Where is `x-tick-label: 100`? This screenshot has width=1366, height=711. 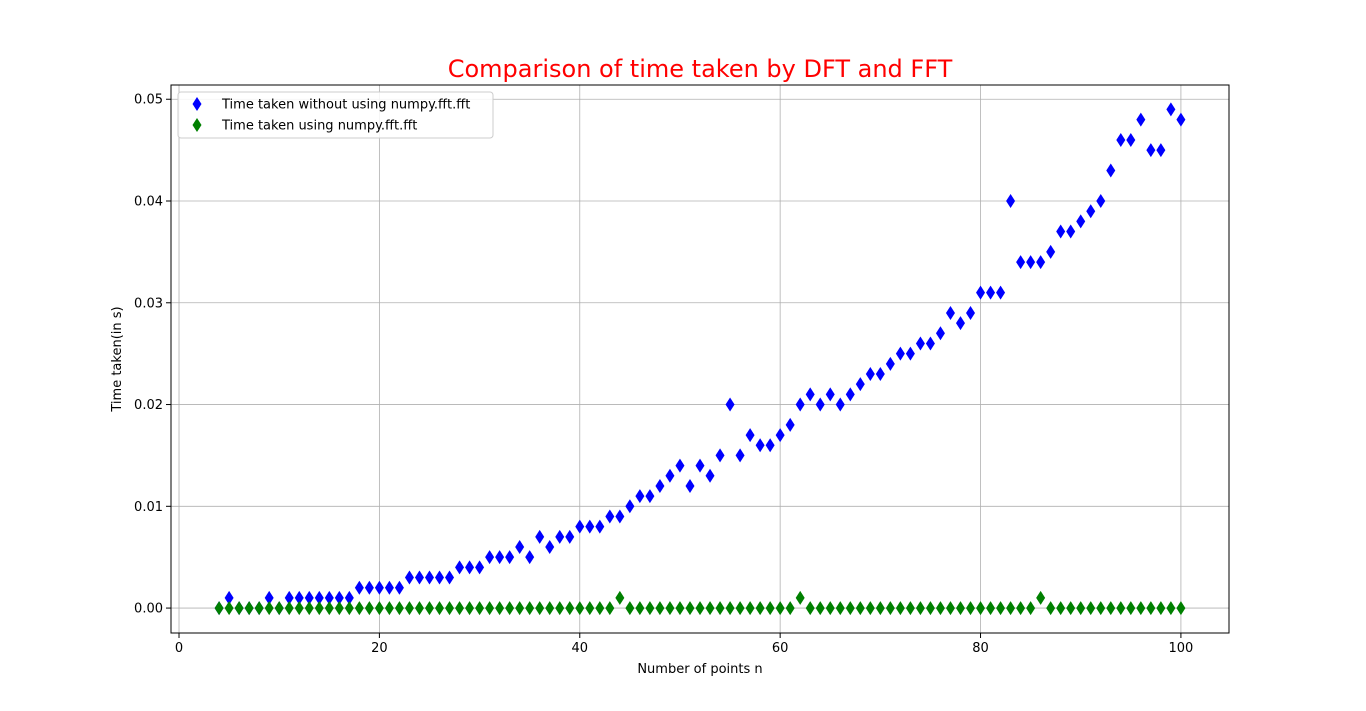 x-tick-label: 100 is located at coordinates (1180, 648).